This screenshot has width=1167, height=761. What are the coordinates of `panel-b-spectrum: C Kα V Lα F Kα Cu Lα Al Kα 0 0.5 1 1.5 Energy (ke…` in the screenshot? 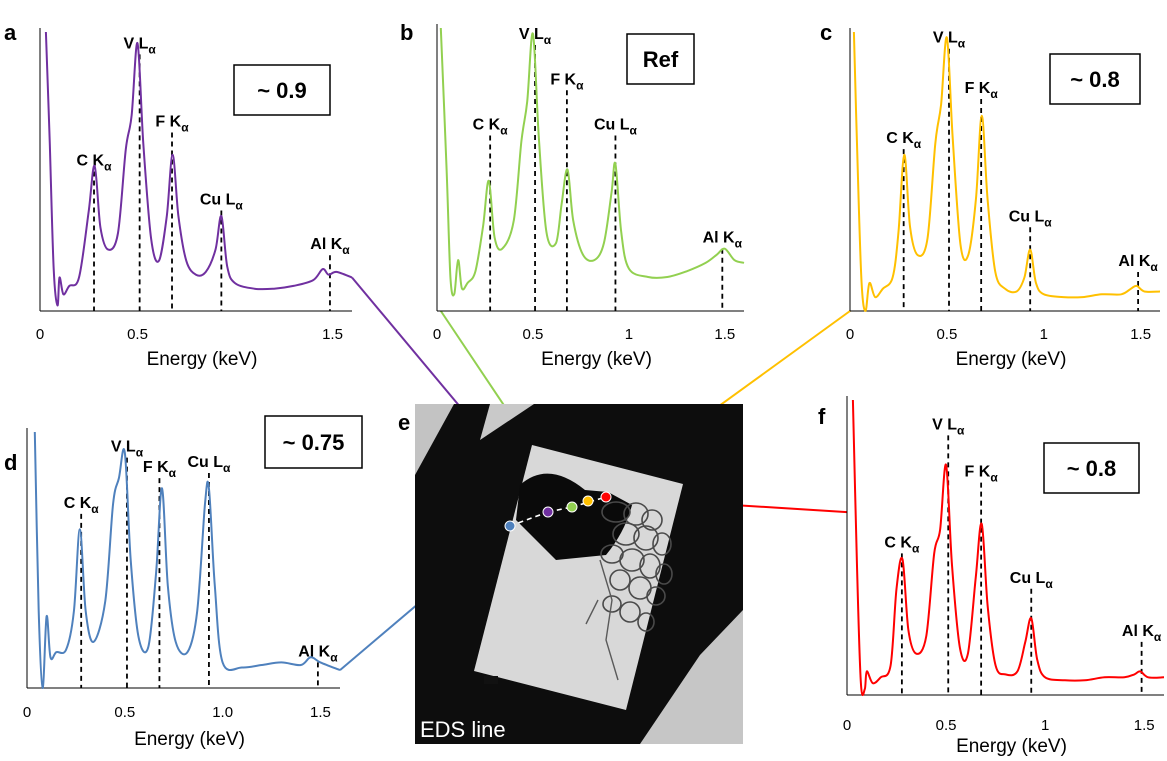 It's located at (572, 195).